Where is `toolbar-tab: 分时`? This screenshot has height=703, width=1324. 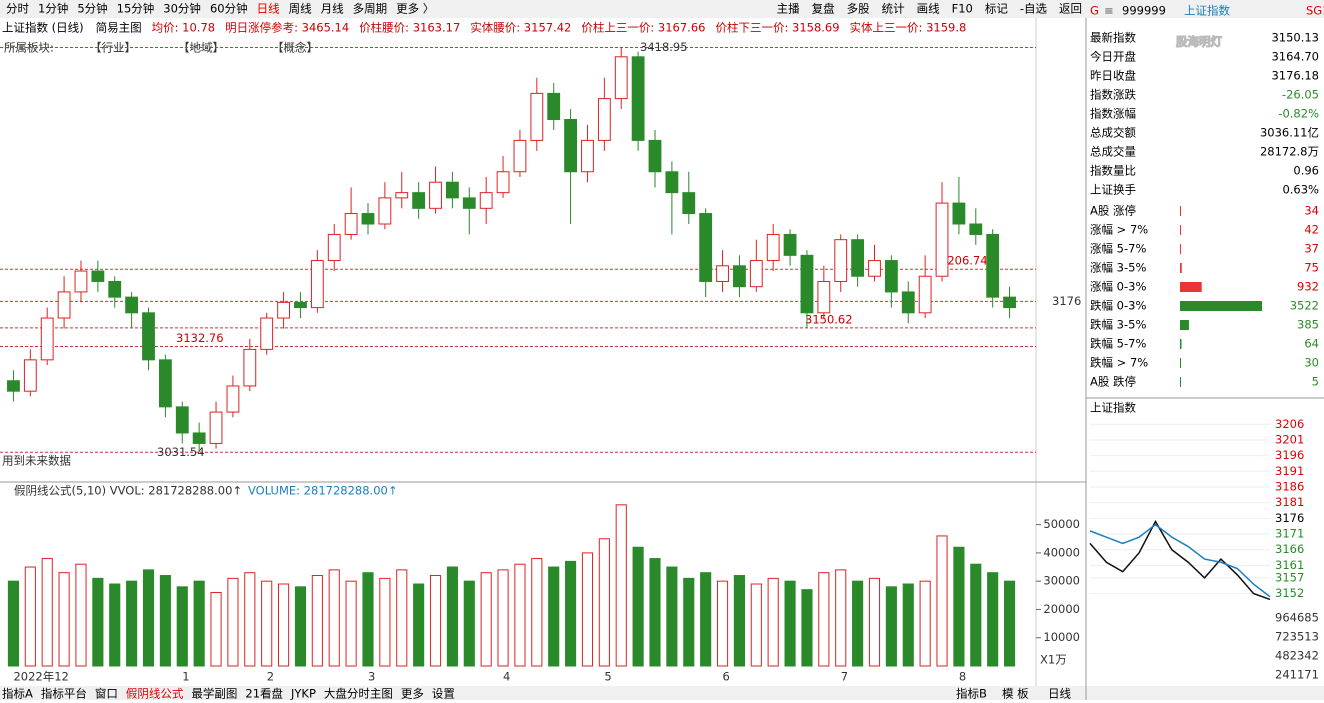
toolbar-tab: 分时 is located at coordinates (17, 9).